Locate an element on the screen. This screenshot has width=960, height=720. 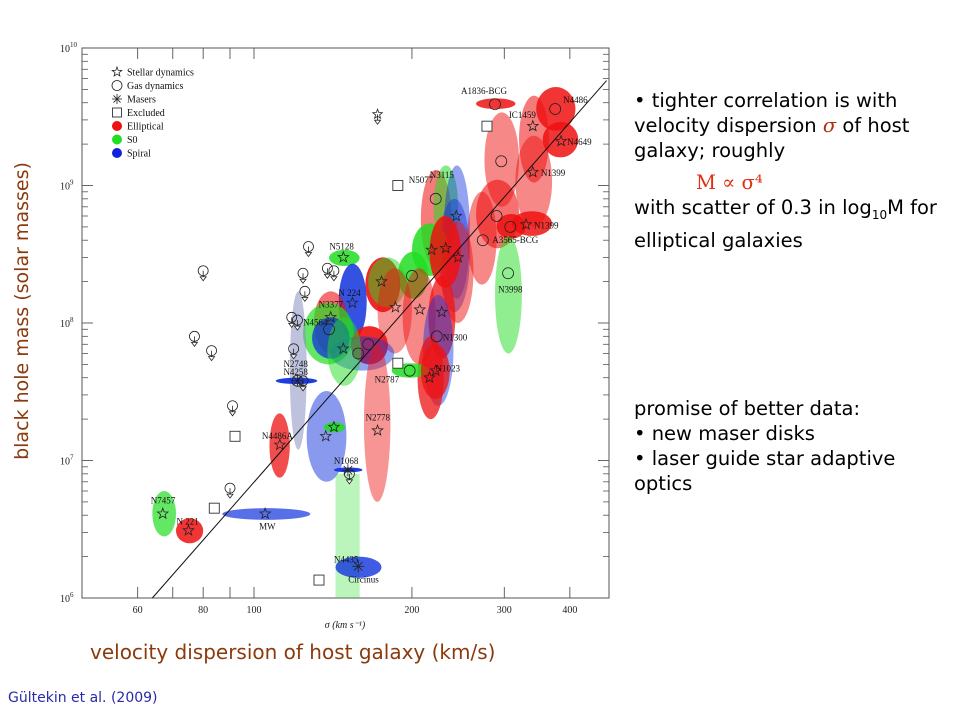
legend-label: Spiral is located at coordinates (139, 154).